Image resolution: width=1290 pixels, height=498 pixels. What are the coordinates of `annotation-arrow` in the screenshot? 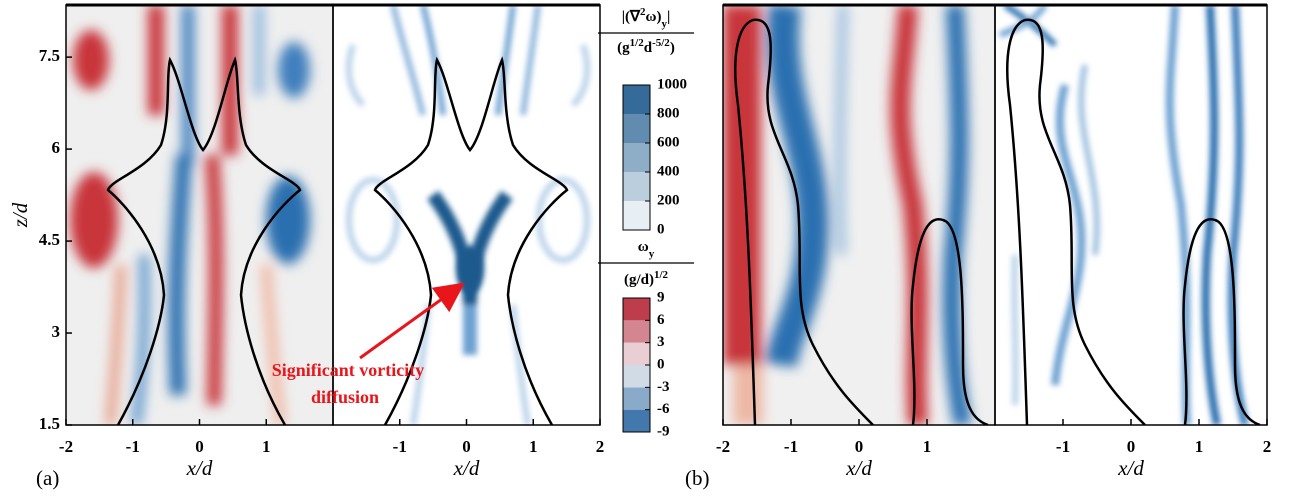 It's located at (412, 321).